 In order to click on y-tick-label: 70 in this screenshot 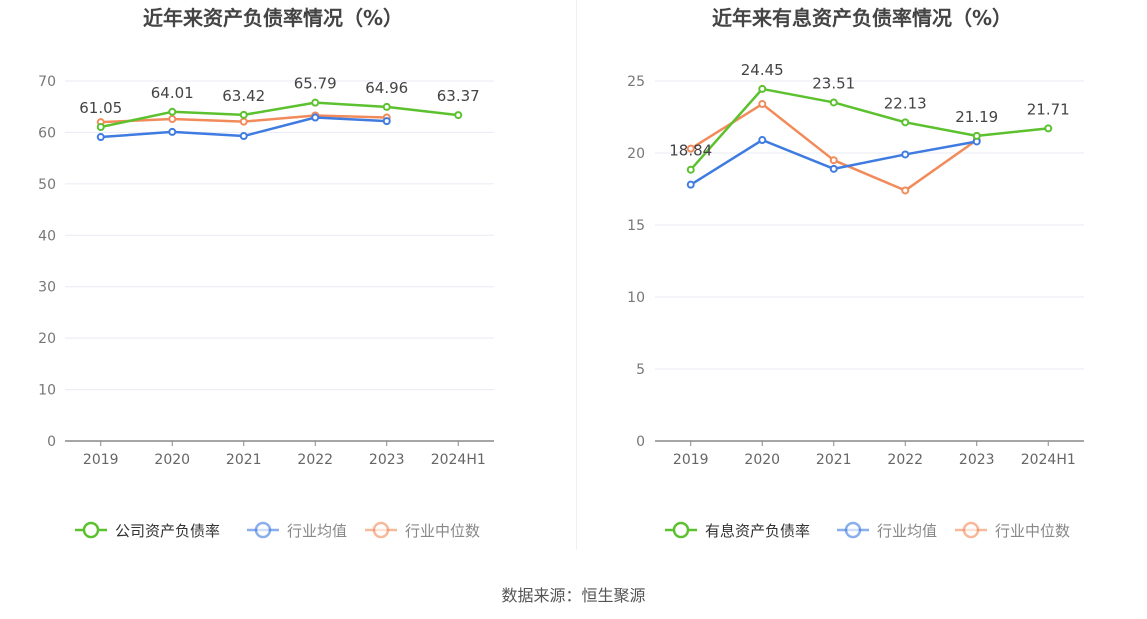, I will do `click(47, 82)`.